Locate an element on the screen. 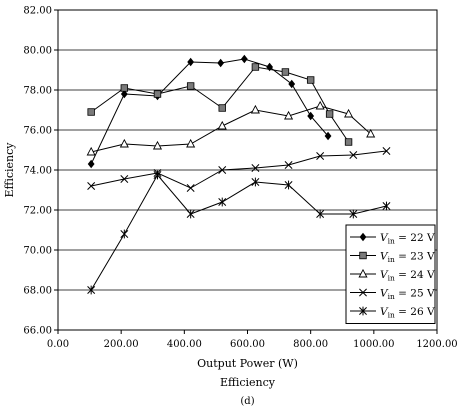  legend-entry: Vin = 22 V is located at coordinates (392, 239).